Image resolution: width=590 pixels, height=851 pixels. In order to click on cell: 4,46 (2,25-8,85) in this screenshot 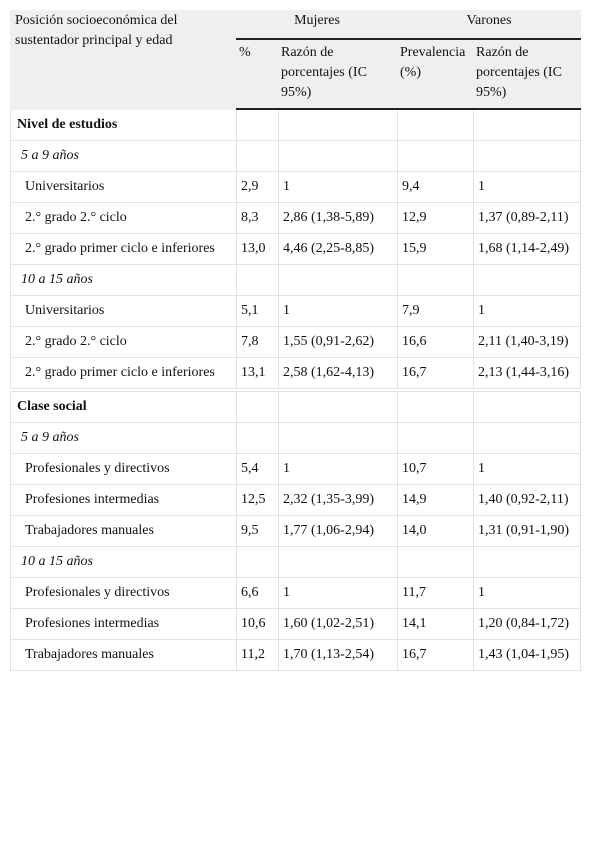, I will do `click(338, 248)`.